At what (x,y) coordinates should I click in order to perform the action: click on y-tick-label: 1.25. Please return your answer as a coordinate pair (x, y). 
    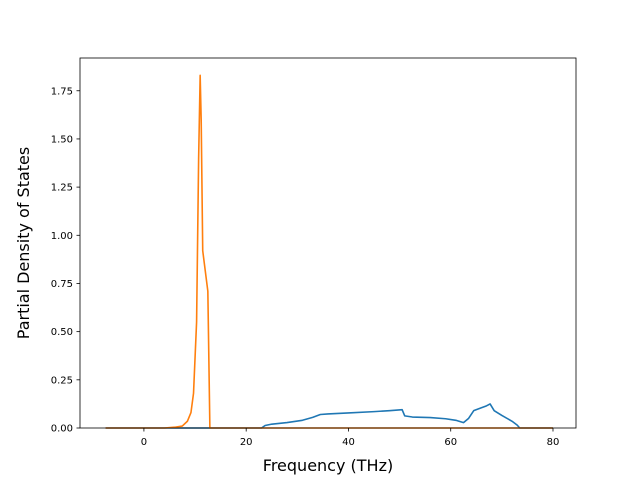
    Looking at the image, I should click on (62, 188).